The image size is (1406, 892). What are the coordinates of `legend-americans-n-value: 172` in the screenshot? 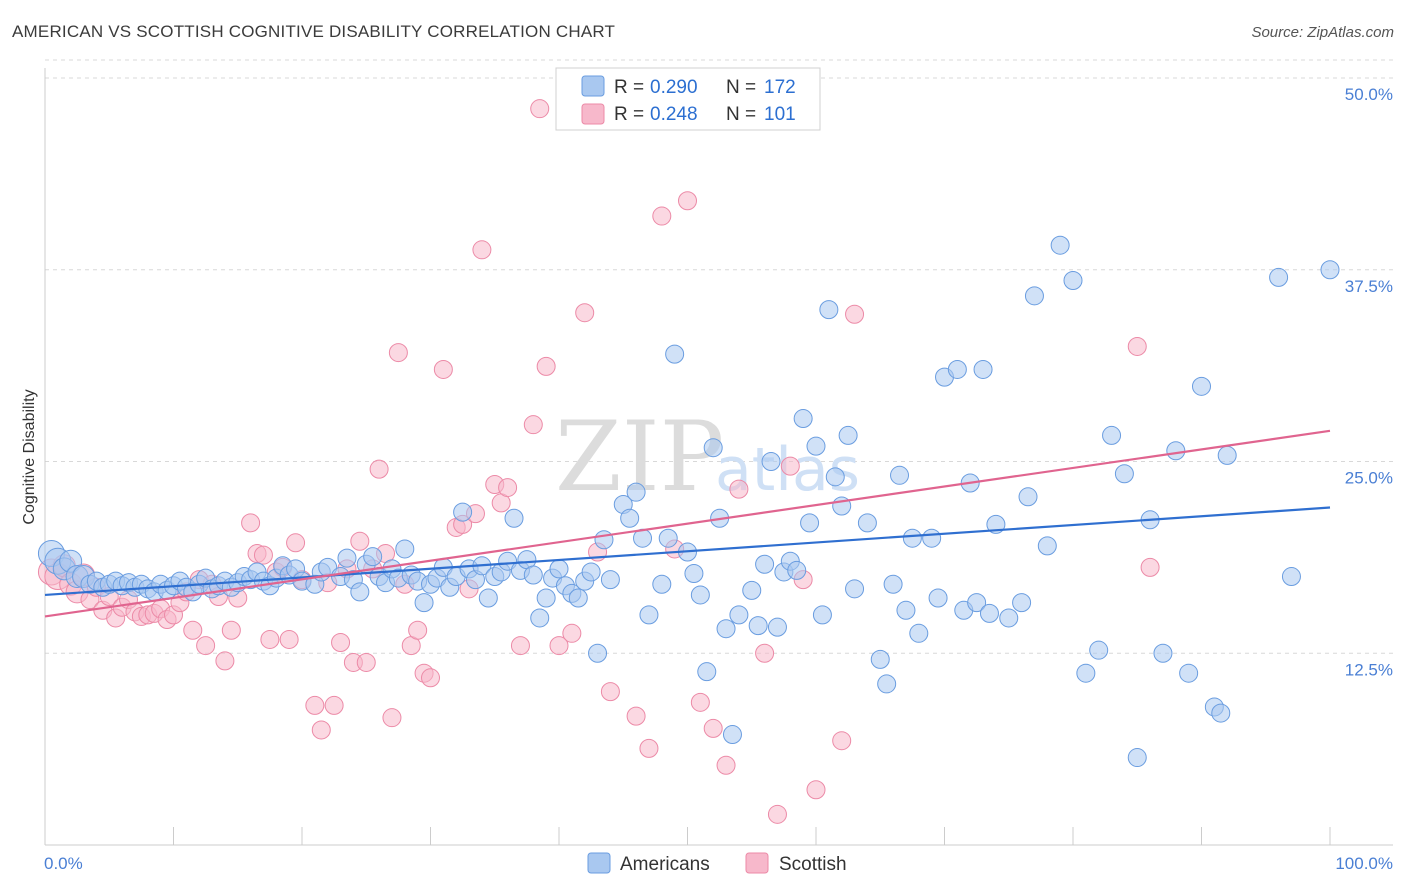 It's located at (780, 87).